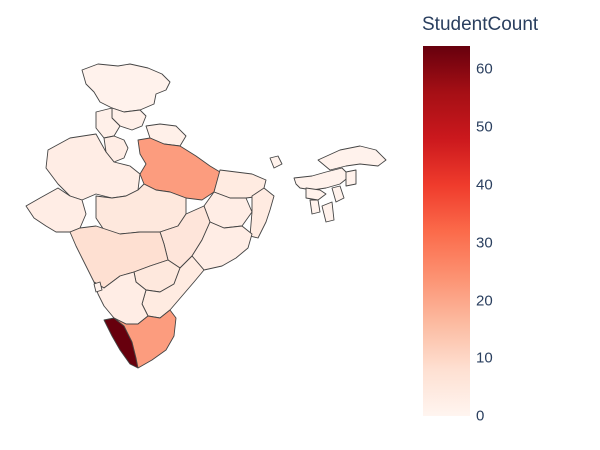 The image size is (600, 450). Describe the element at coordinates (179, 169) in the screenshot. I see `state-uttar-pradesh` at that location.